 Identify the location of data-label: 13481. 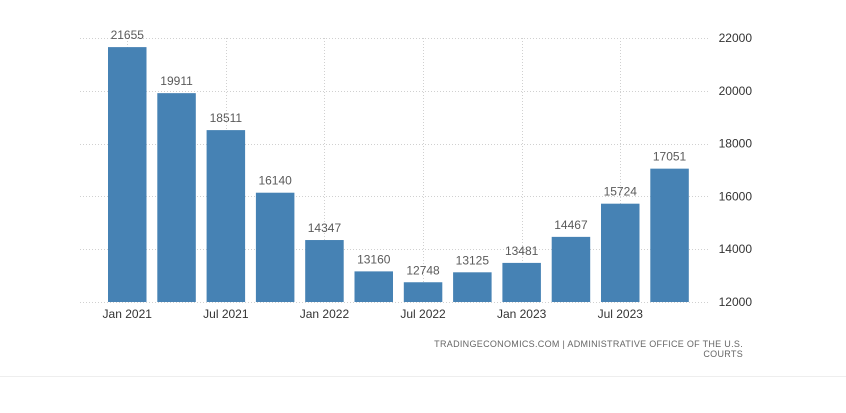
(522, 251).